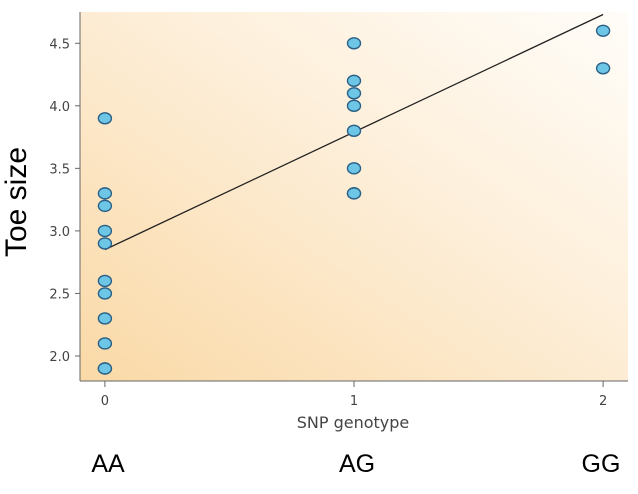 The image size is (638, 494). Describe the element at coordinates (353, 422) in the screenshot. I see `x-axis-title: SNP genotype` at that location.